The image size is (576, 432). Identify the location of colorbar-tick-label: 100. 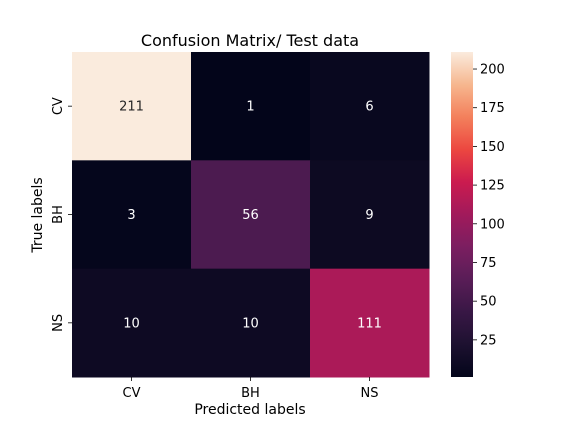
(492, 224).